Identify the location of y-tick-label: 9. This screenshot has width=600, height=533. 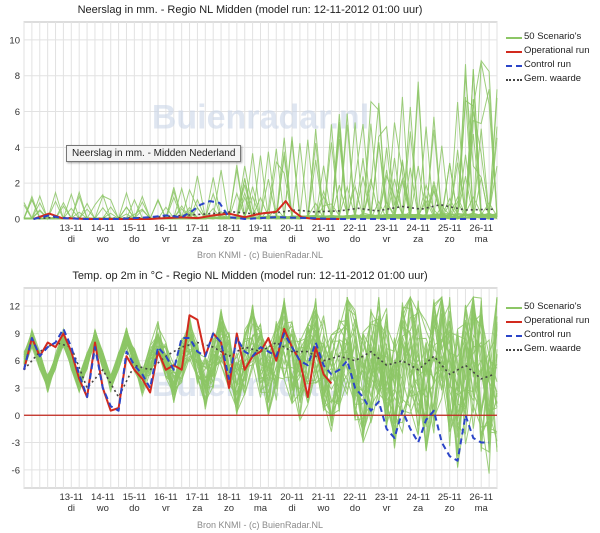
(17, 334).